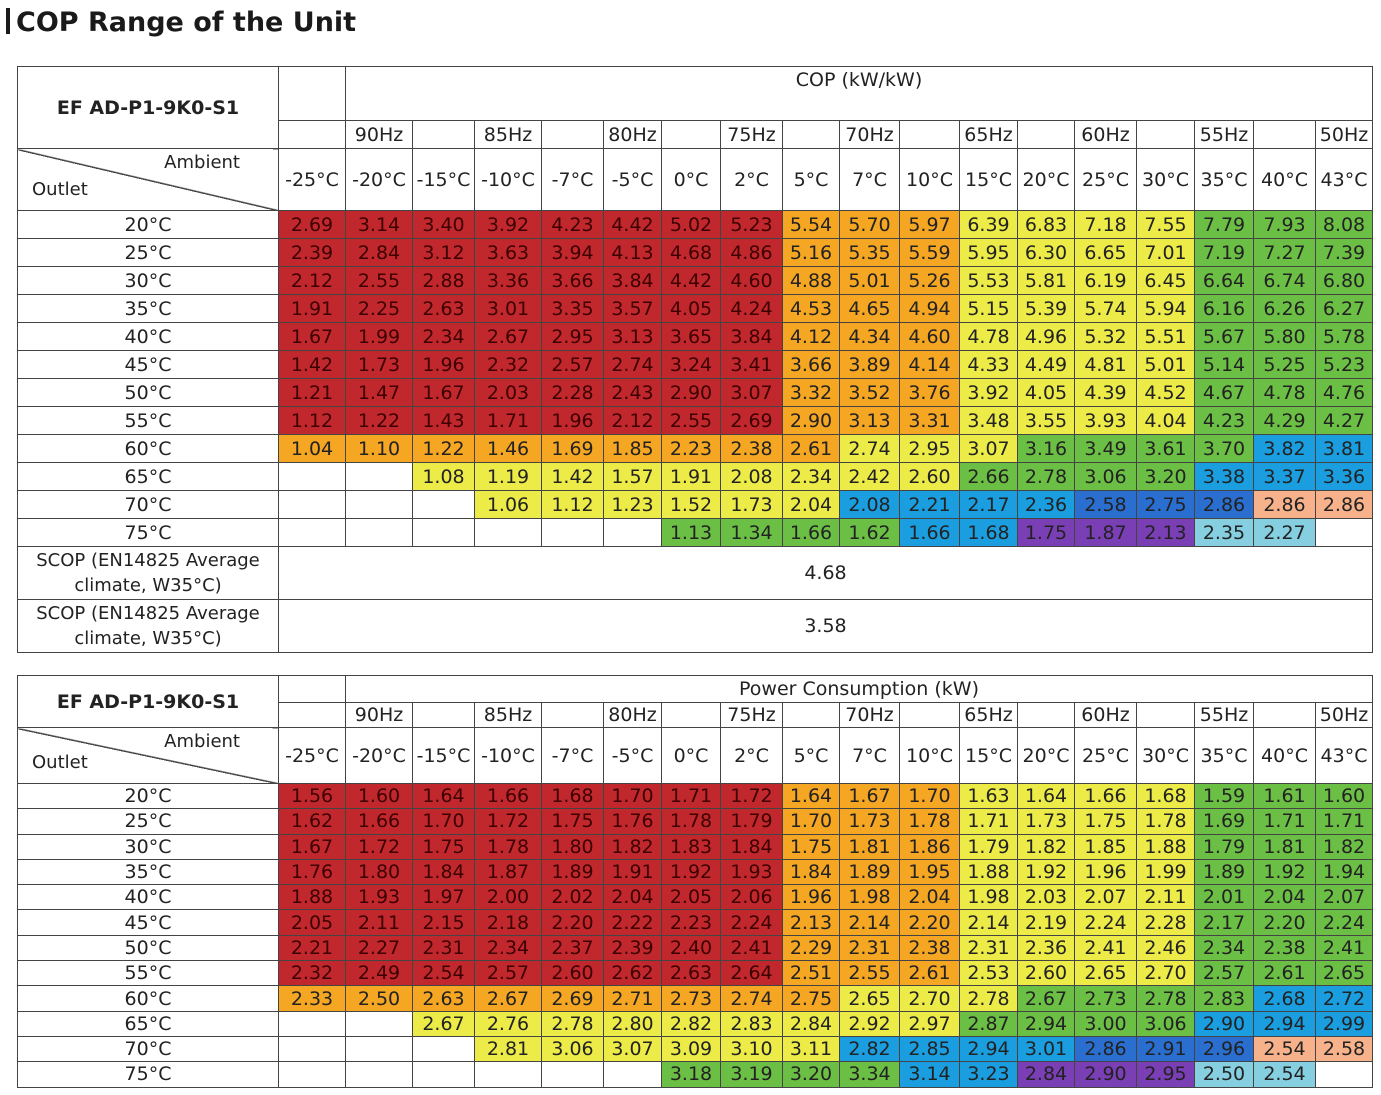 Image resolution: width=1381 pixels, height=1095 pixels. What do you see at coordinates (1344, 364) in the screenshot?
I see `value-cell: 5.23` at bounding box center [1344, 364].